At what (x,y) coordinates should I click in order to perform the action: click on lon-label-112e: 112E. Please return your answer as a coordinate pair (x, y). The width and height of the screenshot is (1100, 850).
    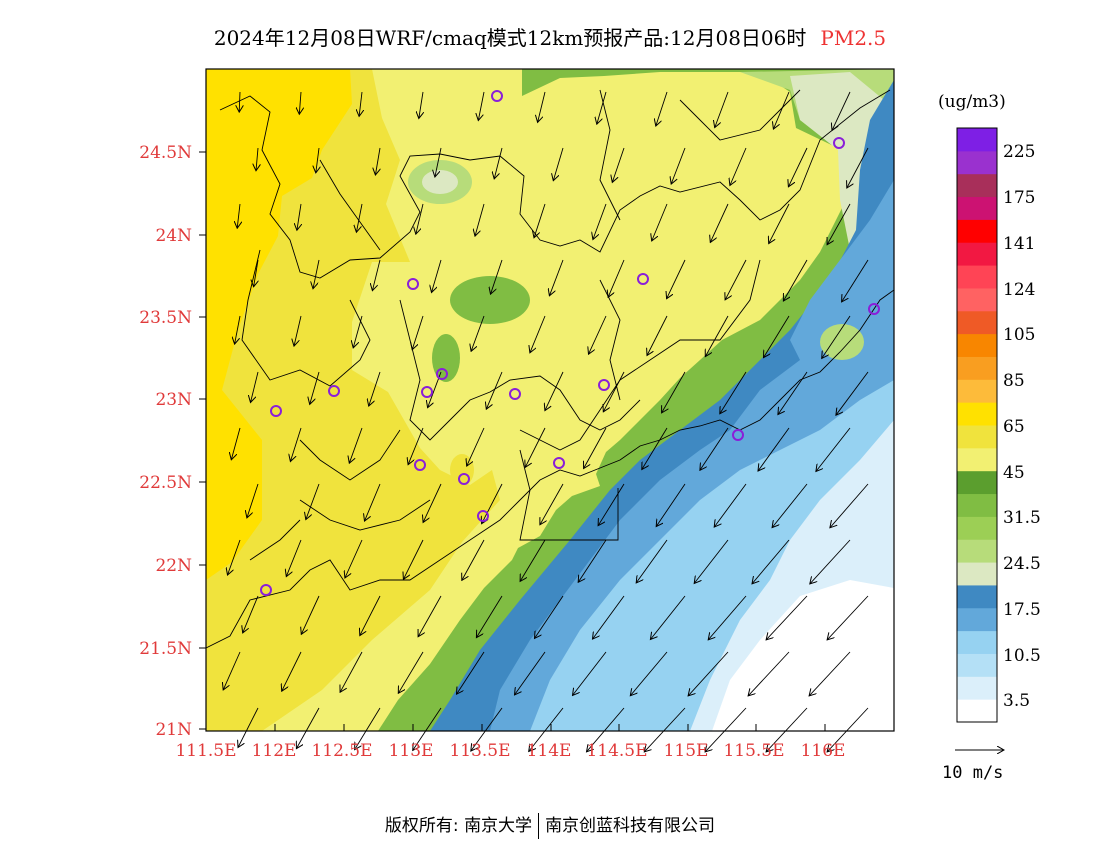
    Looking at the image, I should click on (274, 751).